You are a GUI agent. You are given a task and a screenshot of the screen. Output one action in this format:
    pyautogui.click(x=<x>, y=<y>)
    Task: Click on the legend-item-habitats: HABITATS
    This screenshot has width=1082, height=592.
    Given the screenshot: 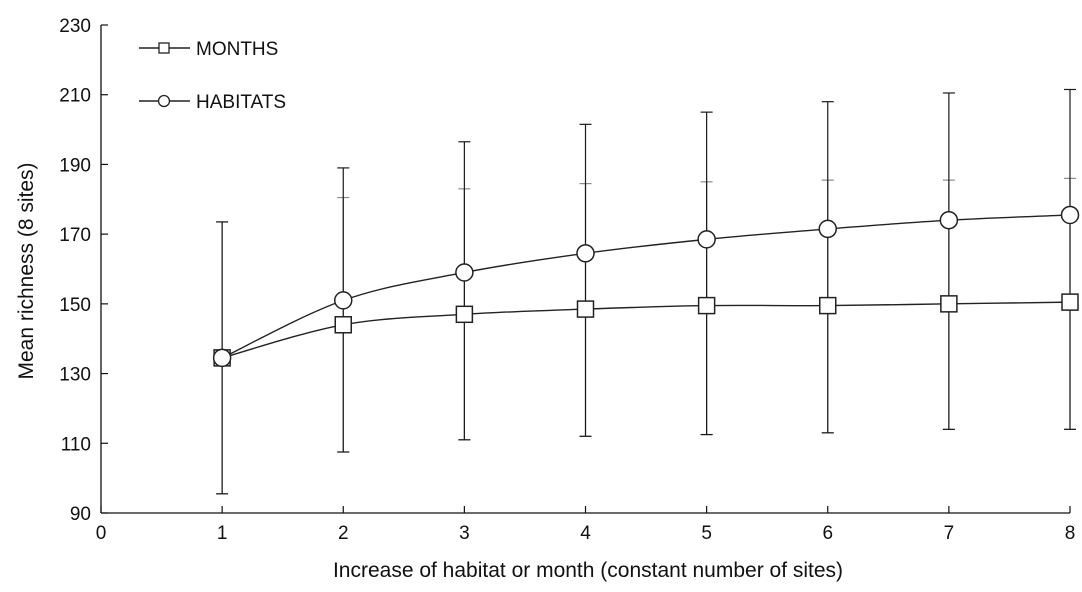 What is the action you would take?
    pyautogui.click(x=212, y=102)
    